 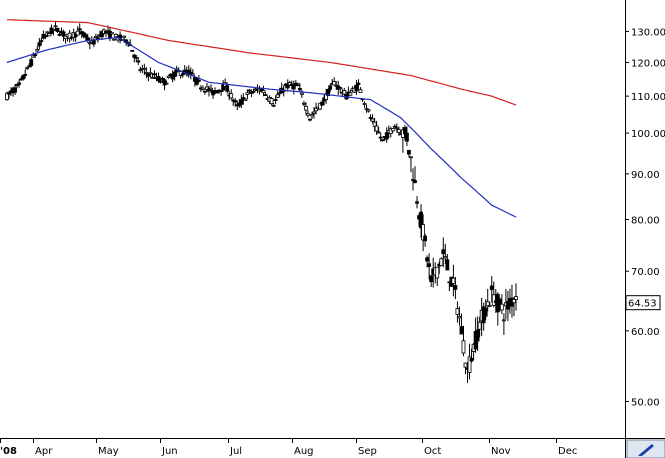 I want to click on y-tick-label: 80.00, so click(x=645, y=220).